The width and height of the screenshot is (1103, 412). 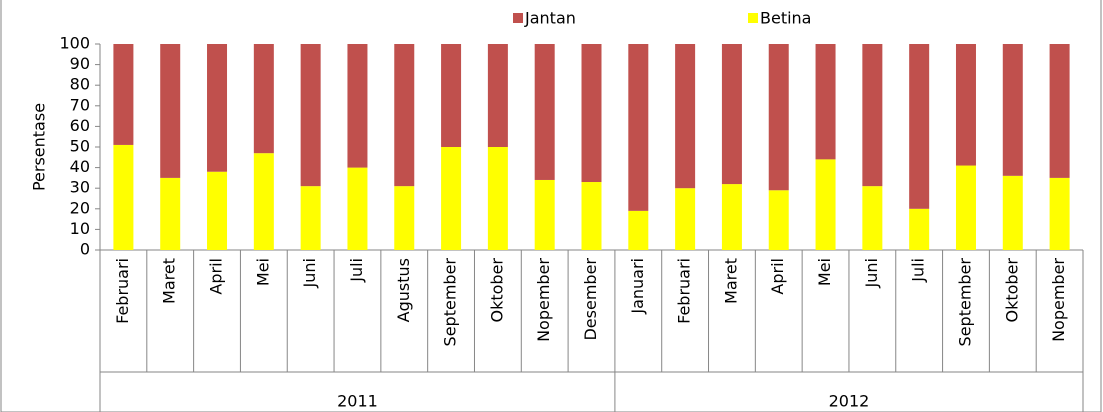 I want to click on x-tick-label: Januari, so click(x=637, y=286).